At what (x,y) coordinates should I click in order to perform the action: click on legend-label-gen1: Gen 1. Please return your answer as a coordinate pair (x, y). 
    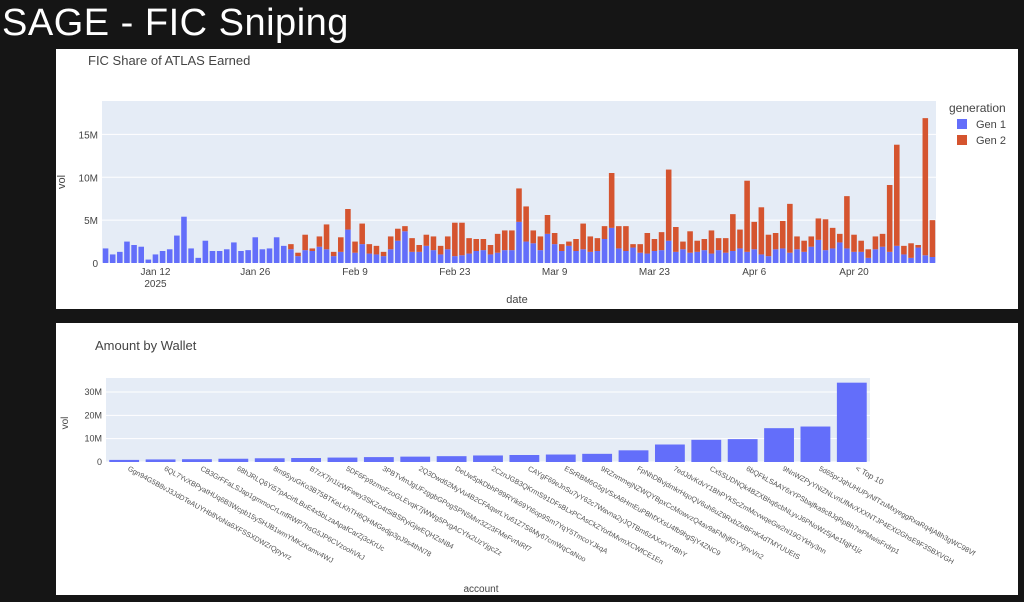
    Looking at the image, I should click on (991, 125).